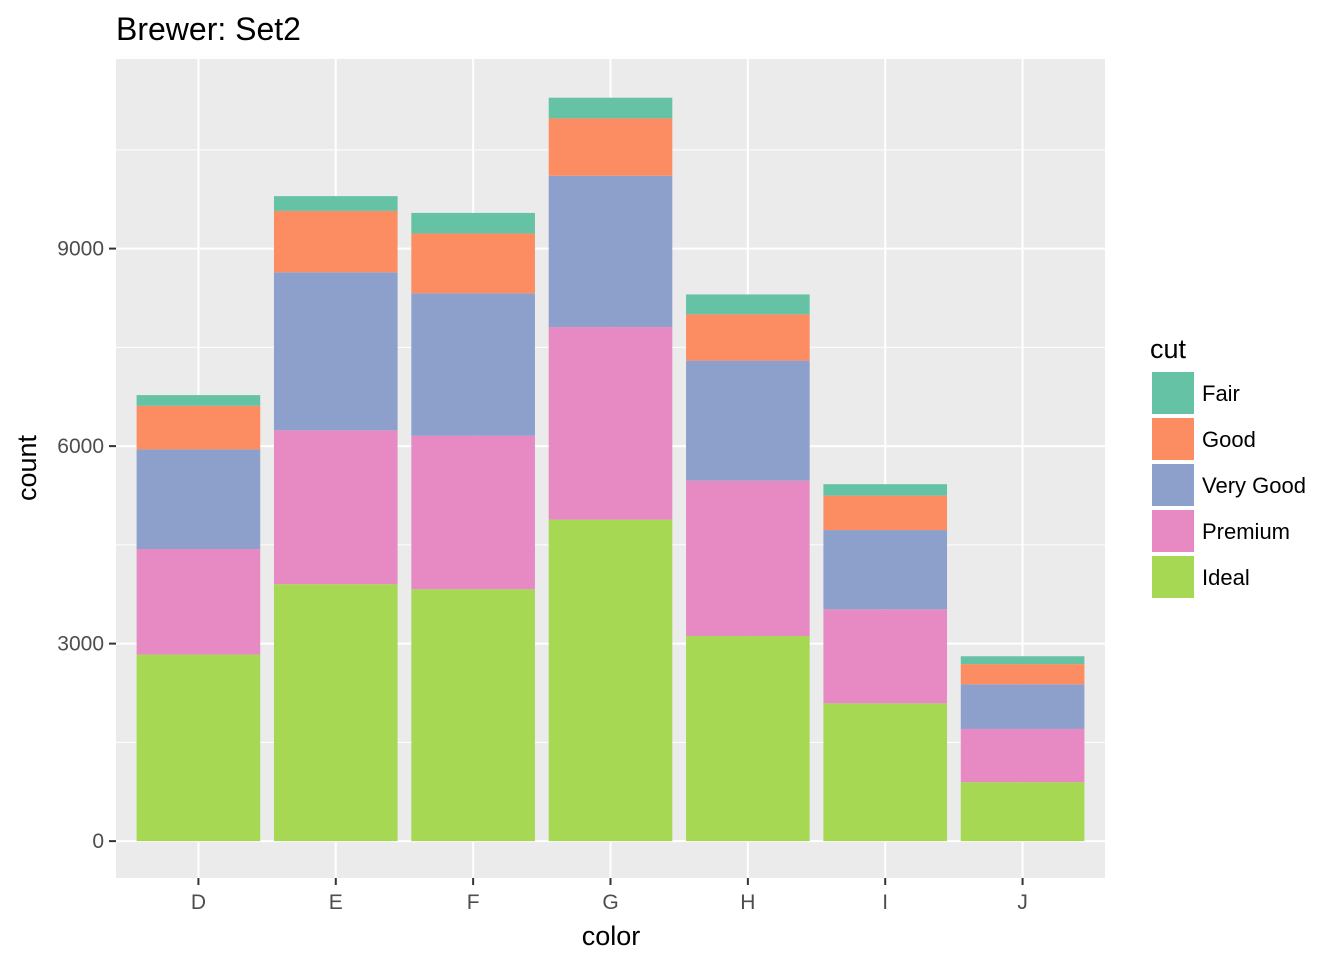 The image size is (1344, 960). Describe the element at coordinates (1022, 674) in the screenshot. I see `bar-j-good` at that location.